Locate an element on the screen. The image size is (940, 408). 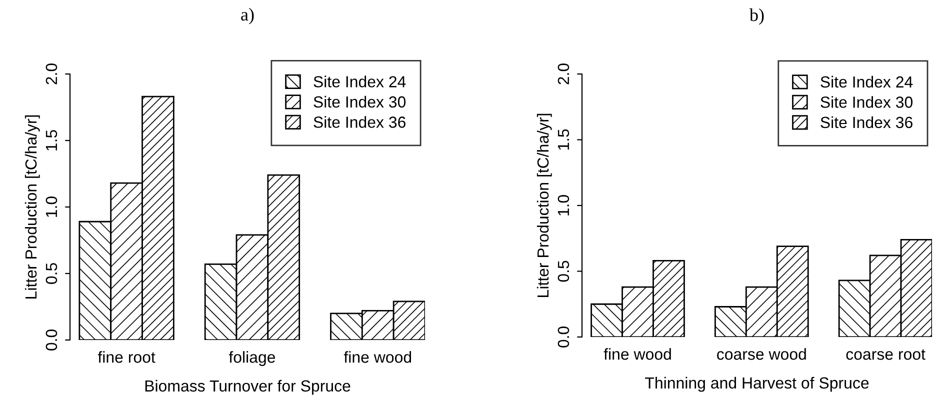
x-tick-label: foliage is located at coordinates (252, 358).